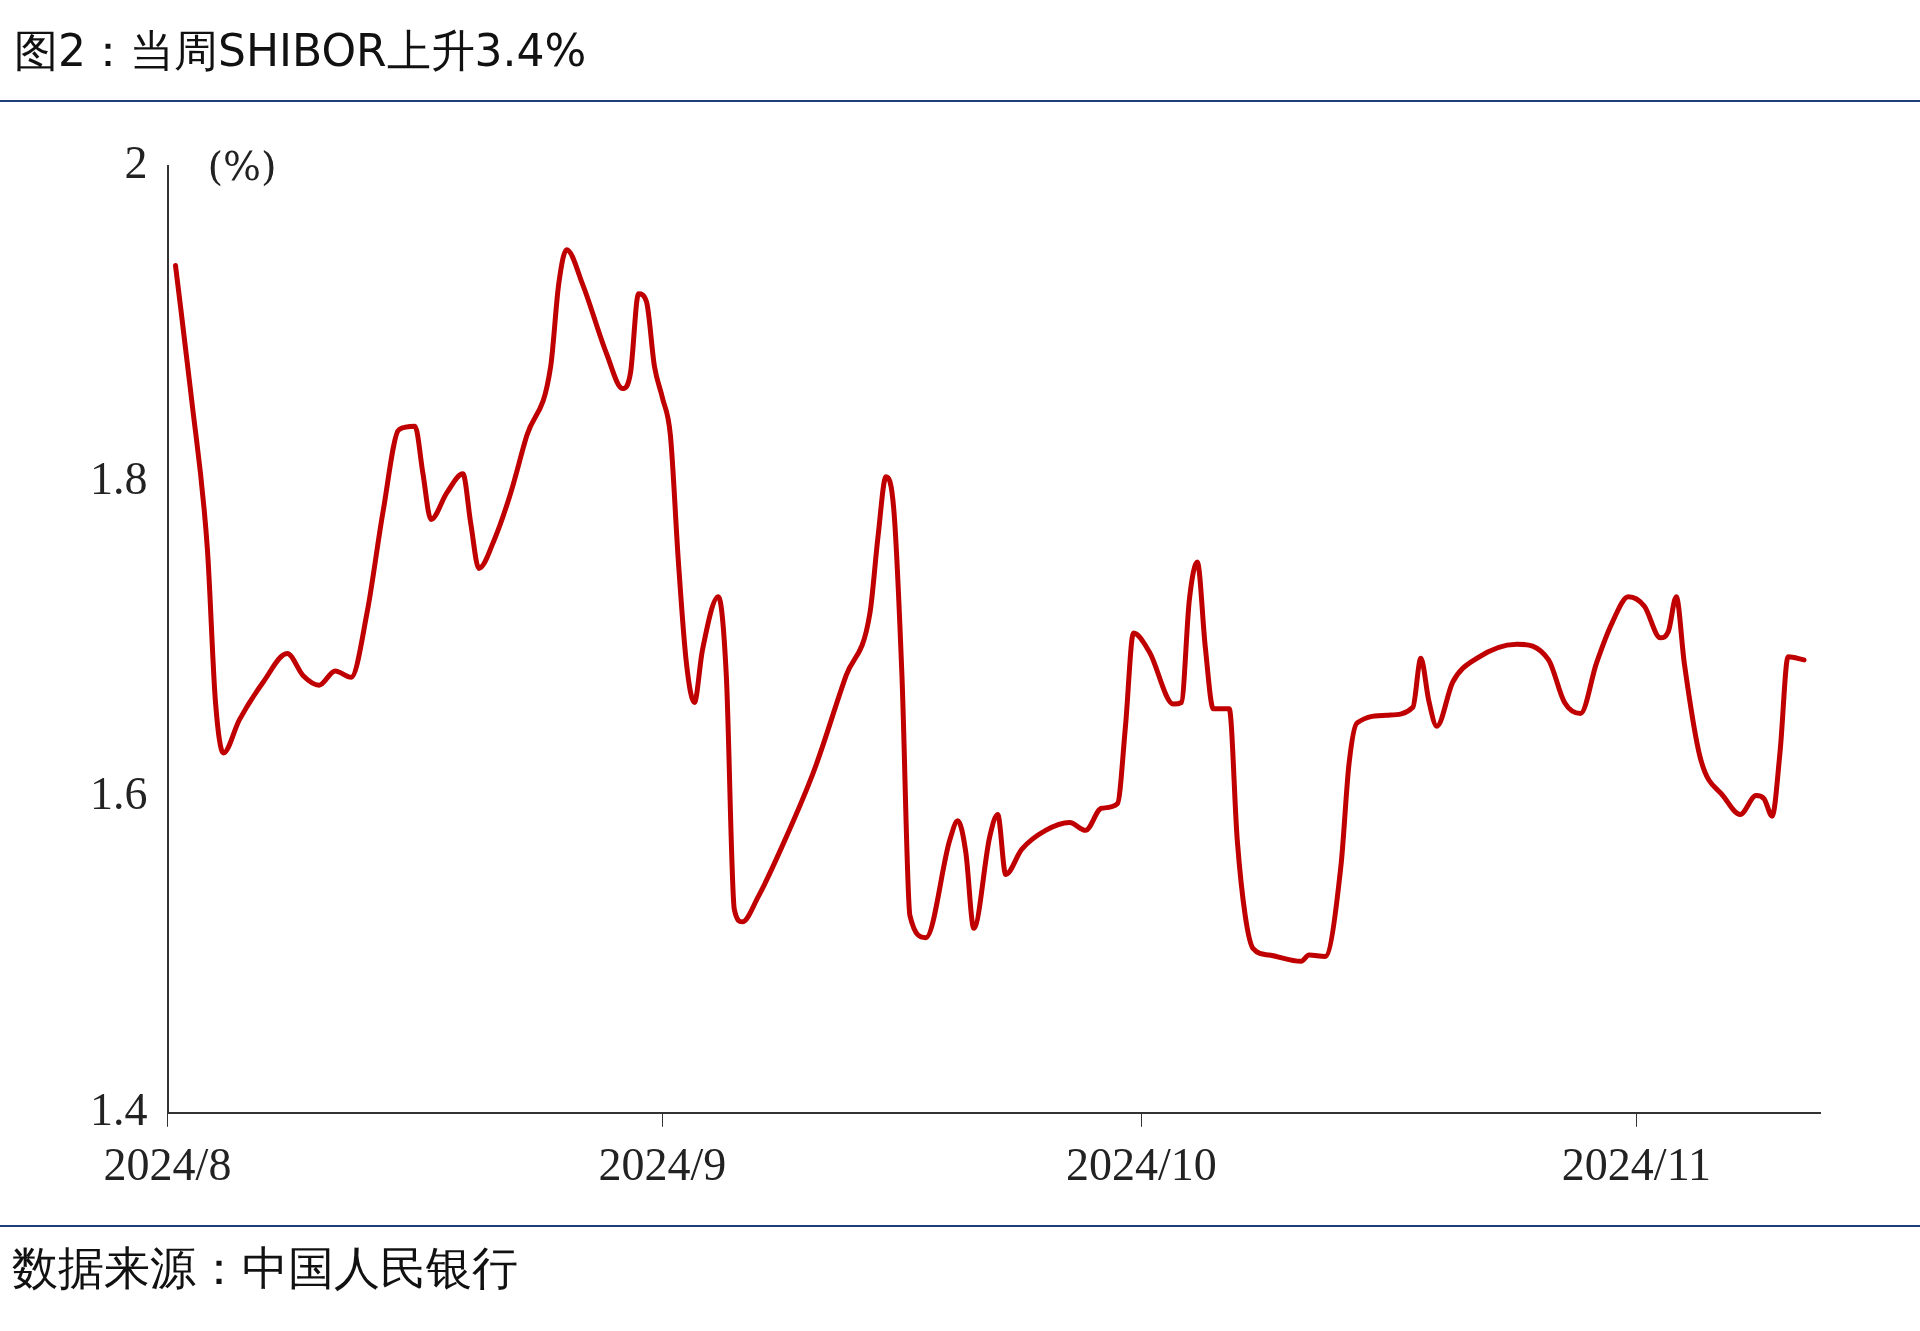 The width and height of the screenshot is (1920, 1331). I want to click on y-axis-title: (%), so click(242, 166).